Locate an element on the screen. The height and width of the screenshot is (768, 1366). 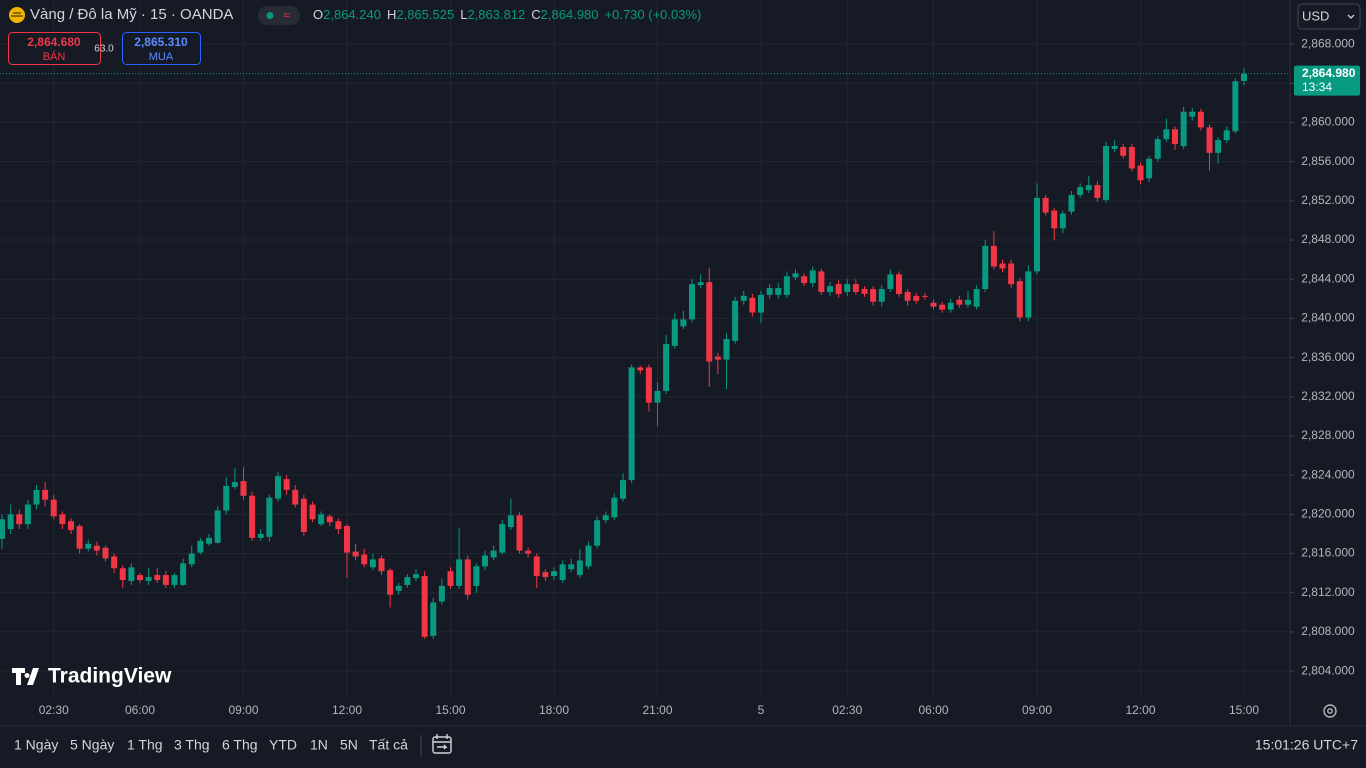
last-price-box is located at coordinates (1327, 80).